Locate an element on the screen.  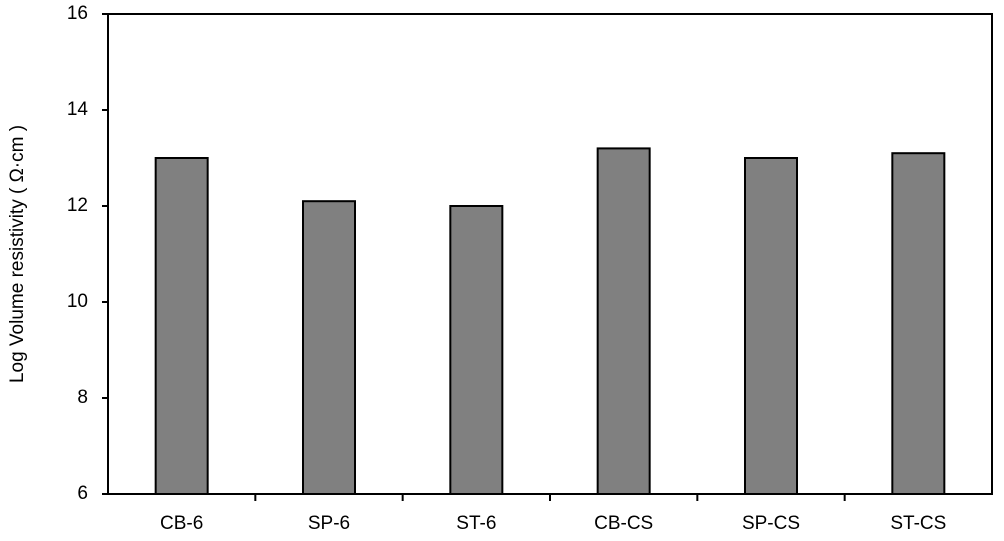
x-tick-label: CB-CS is located at coordinates (623, 523).